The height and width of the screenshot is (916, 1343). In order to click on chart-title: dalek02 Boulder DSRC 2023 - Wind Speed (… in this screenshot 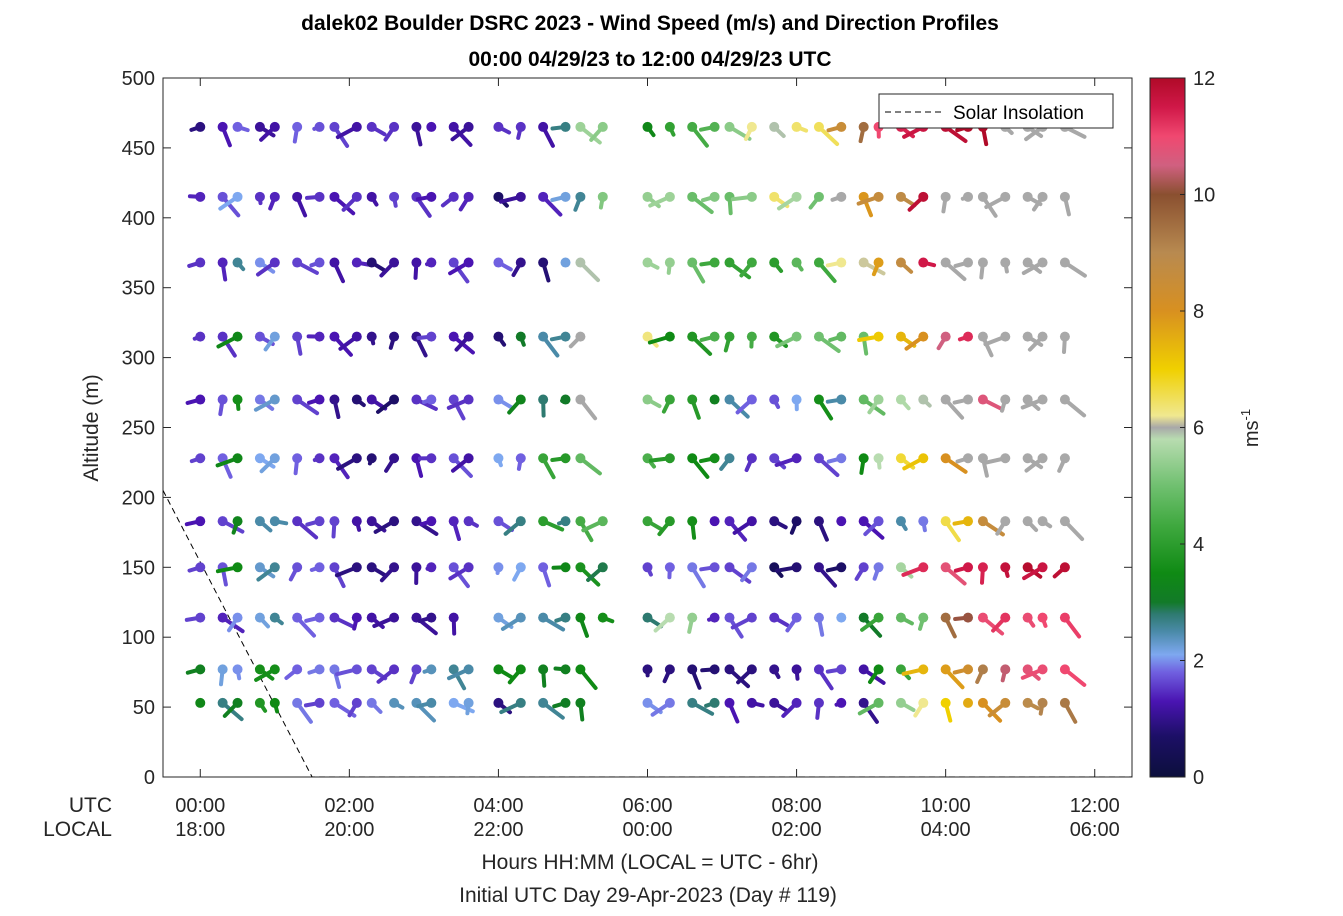, I will do `click(650, 23)`.